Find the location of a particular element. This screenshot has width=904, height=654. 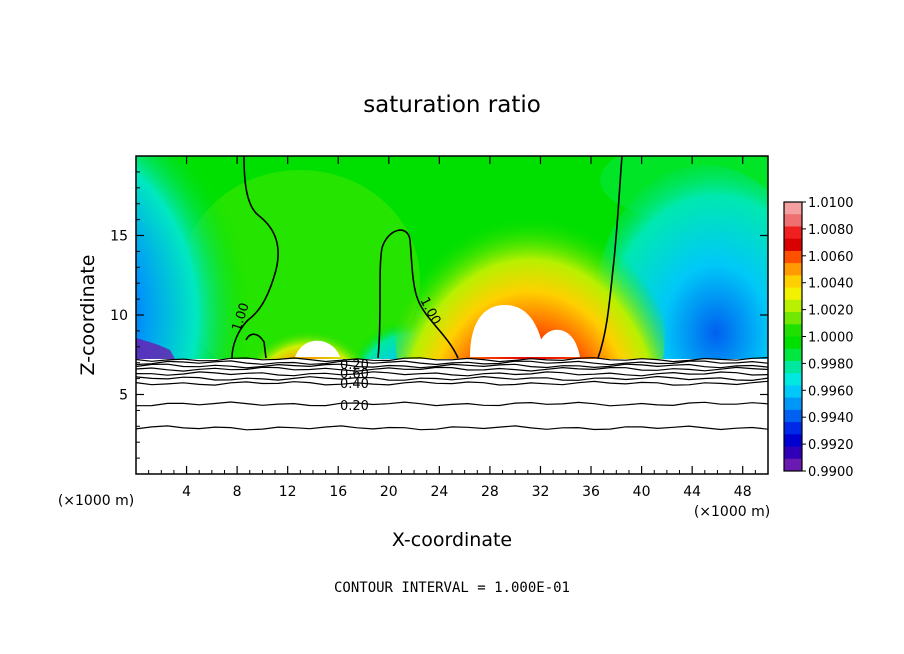

y-tick-label: 5 is located at coordinates (123, 396).